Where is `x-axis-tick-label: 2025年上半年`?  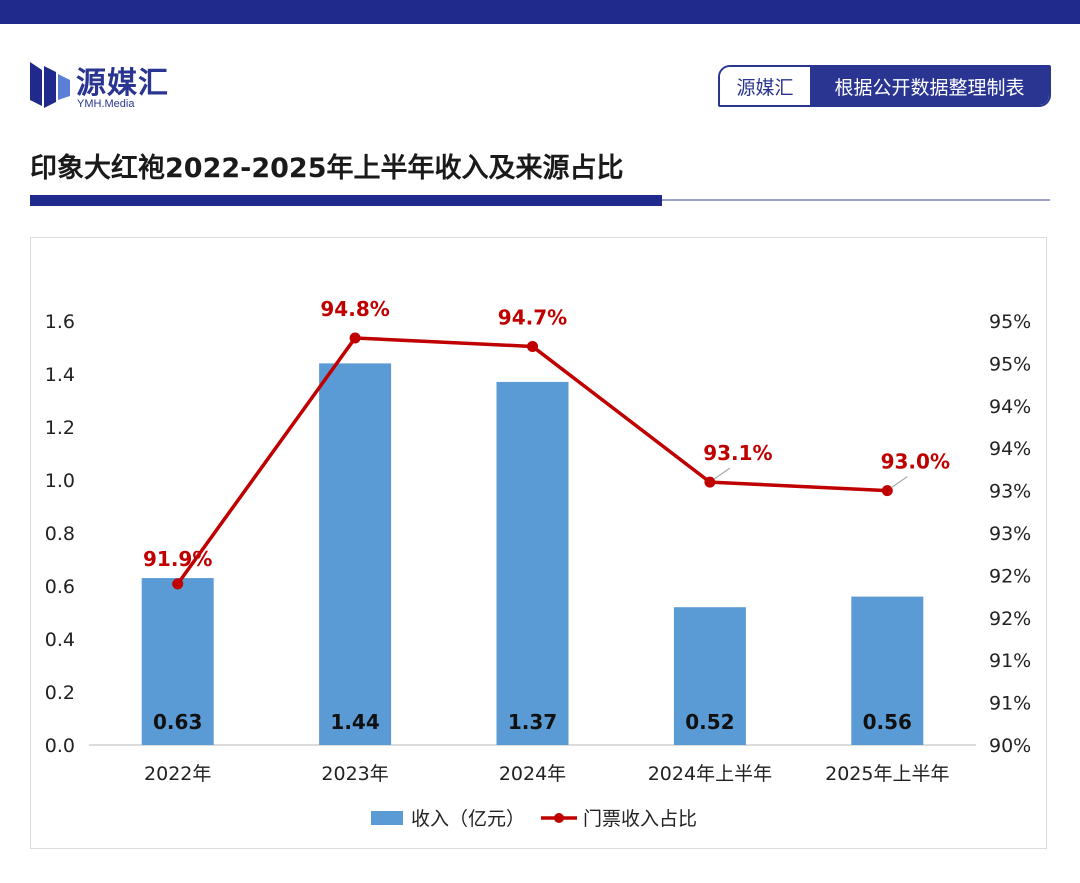 x-axis-tick-label: 2025年上半年 is located at coordinates (887, 774).